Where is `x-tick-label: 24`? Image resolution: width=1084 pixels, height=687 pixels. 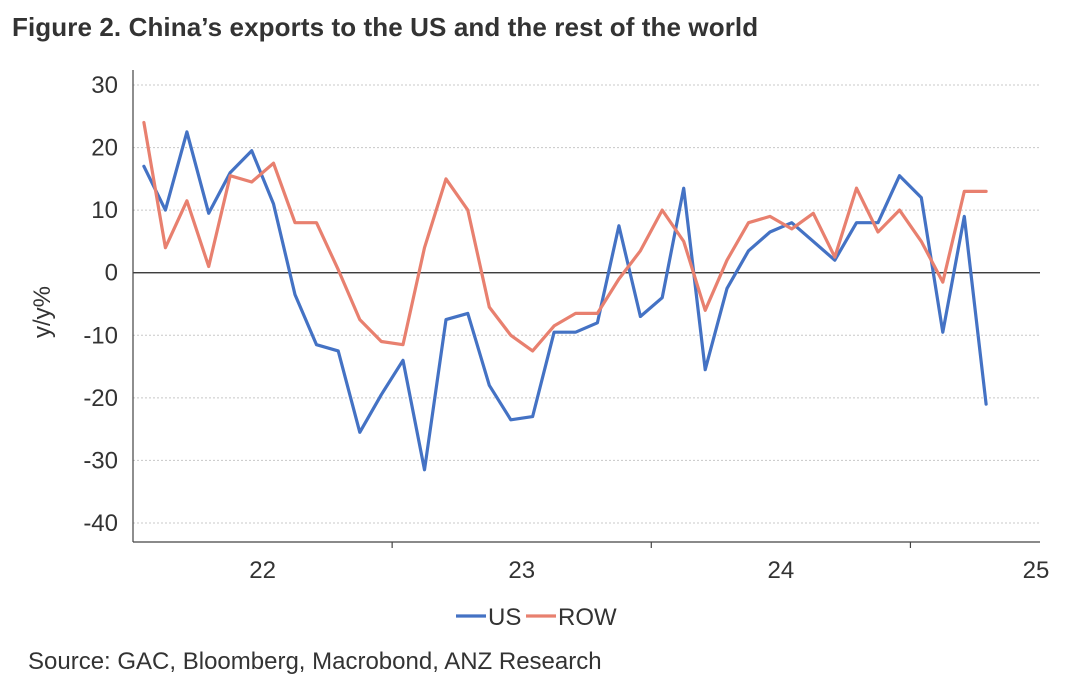
x-tick-label: 24 is located at coordinates (781, 570).